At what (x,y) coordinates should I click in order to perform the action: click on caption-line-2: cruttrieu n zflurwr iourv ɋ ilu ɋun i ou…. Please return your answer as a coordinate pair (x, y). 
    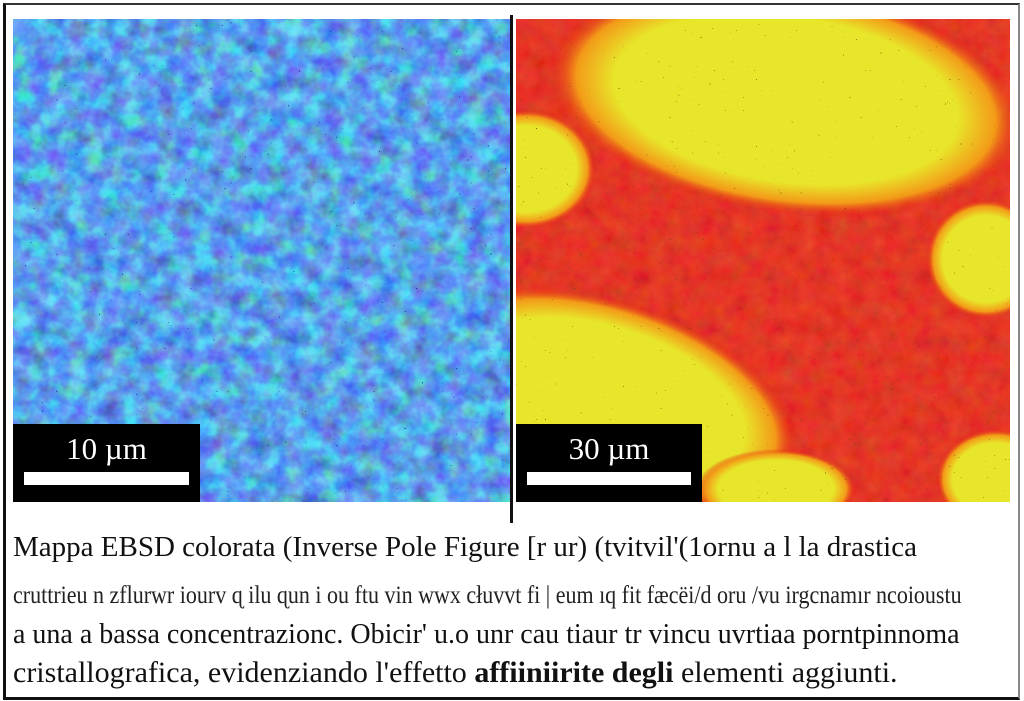
    Looking at the image, I should click on (487, 594).